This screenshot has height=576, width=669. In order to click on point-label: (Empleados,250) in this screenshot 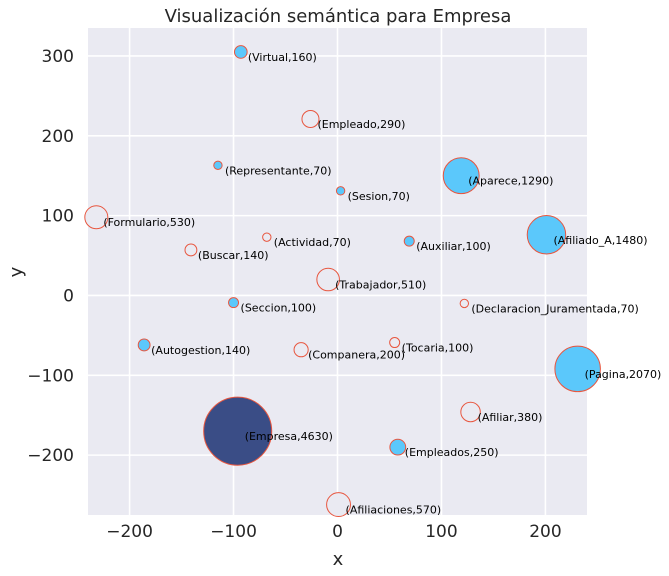, I will do `click(452, 452)`.